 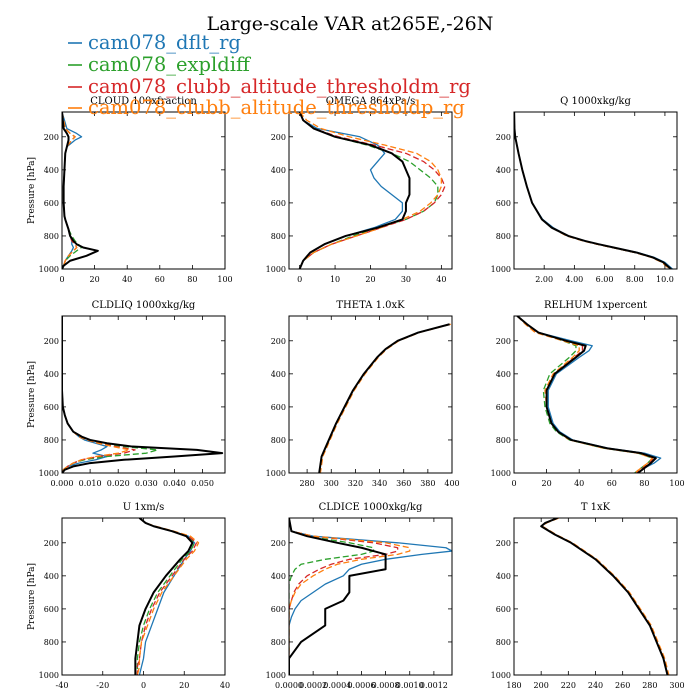 I want to click on x-tick-label: 220, so click(x=568, y=685).